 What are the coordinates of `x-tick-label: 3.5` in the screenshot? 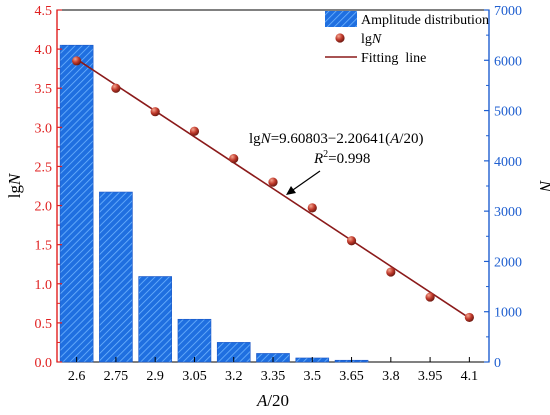 It's located at (313, 376).